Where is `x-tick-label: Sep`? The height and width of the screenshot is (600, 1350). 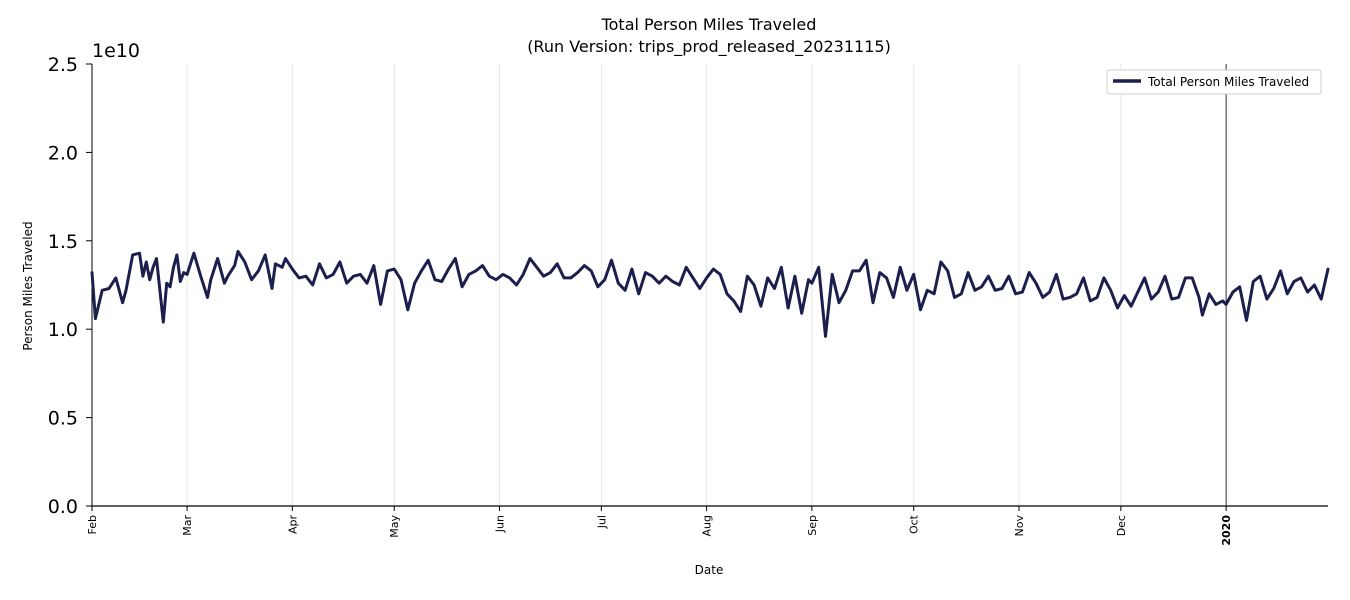 x-tick-label: Sep is located at coordinates (812, 525).